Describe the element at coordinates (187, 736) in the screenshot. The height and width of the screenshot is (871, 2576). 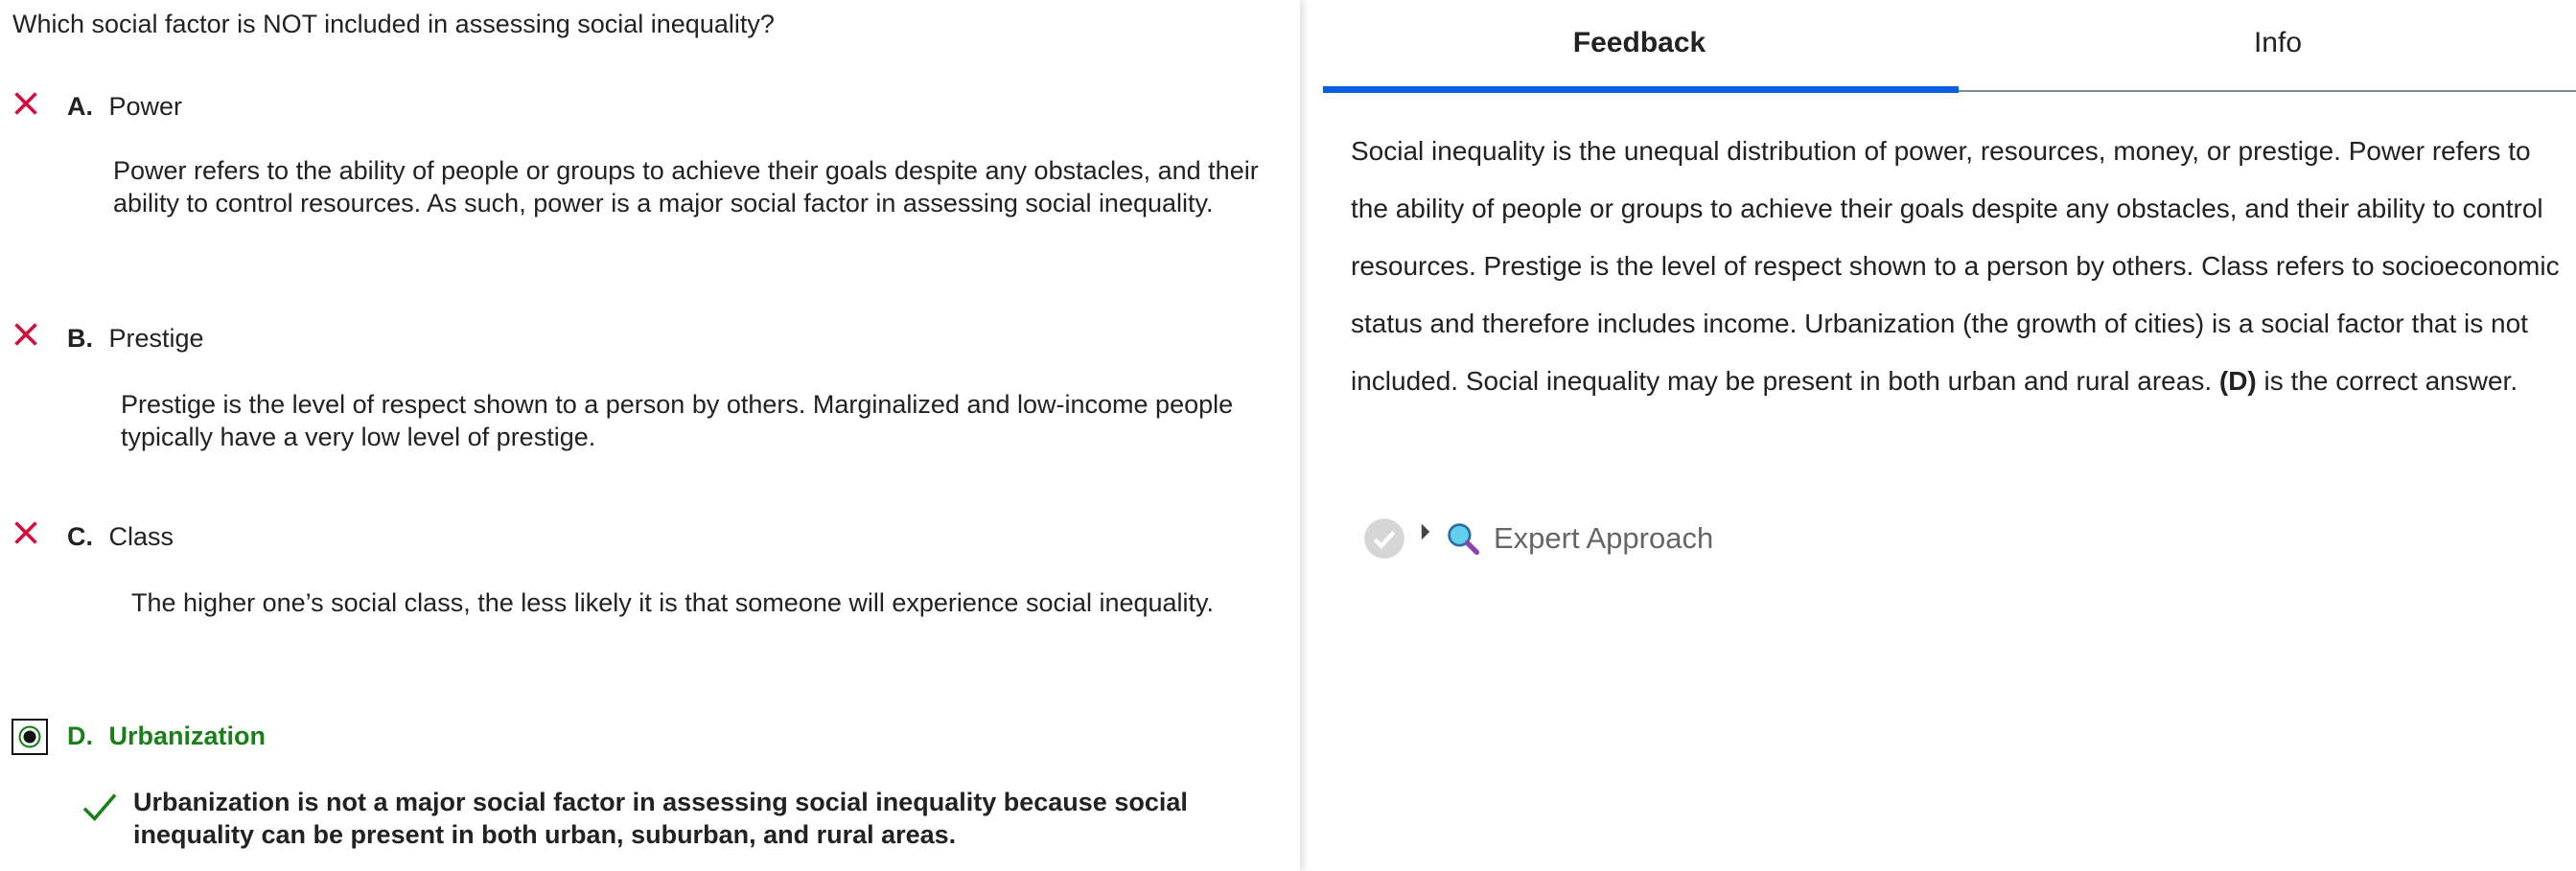
I see `option-label: Urbanization` at that location.